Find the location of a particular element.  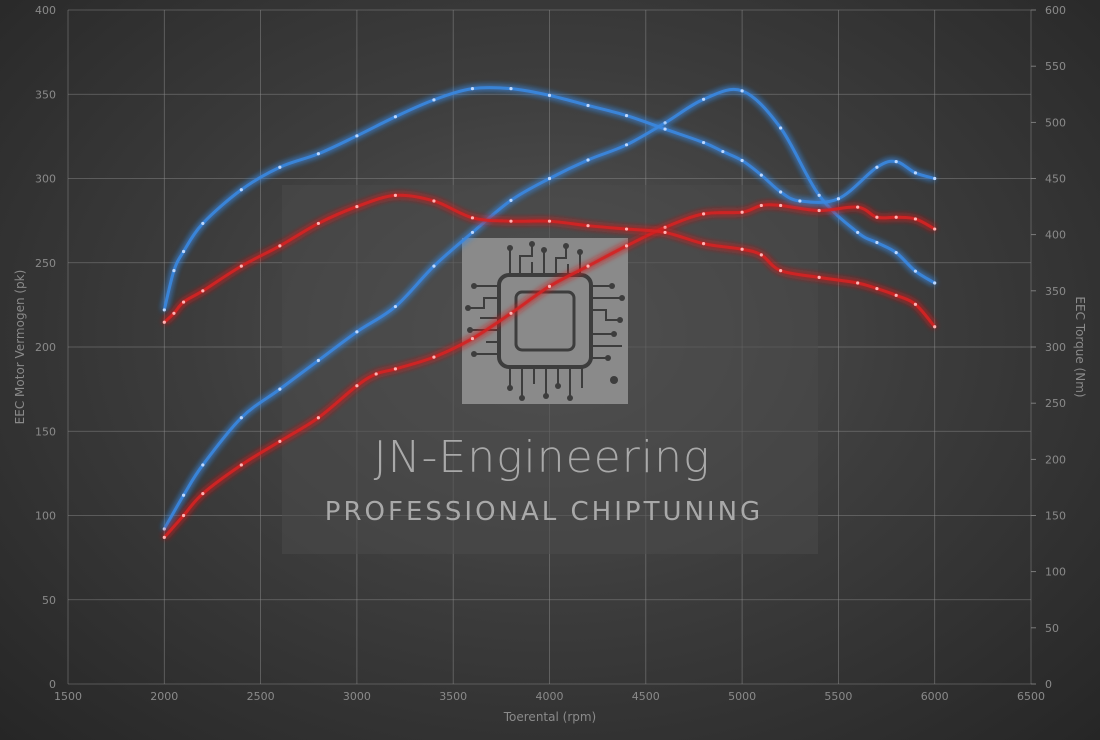

x-tick-label: 4500 is located at coordinates (646, 696).